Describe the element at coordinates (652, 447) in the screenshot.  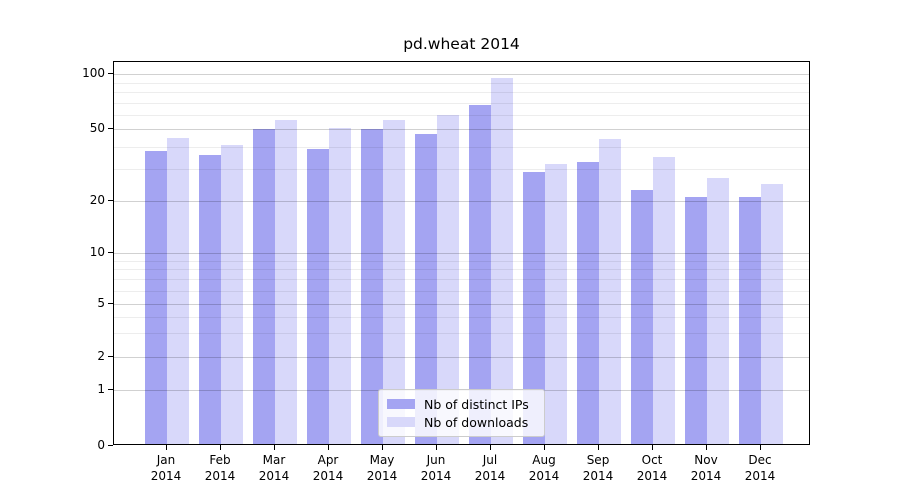
I see `x-tick-oct` at that location.